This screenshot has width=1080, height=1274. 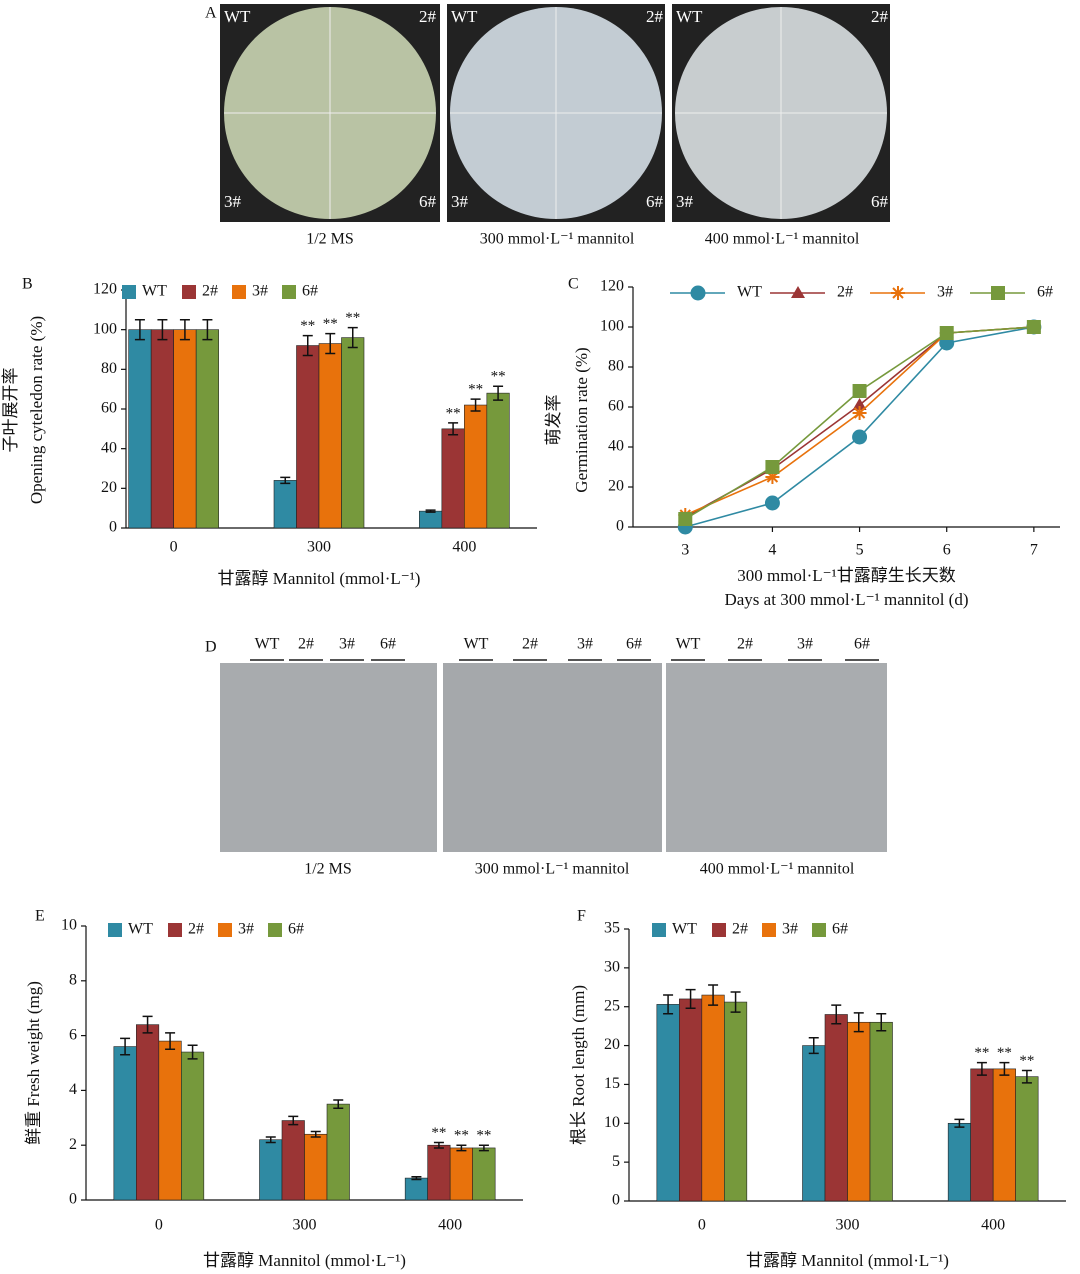 What do you see at coordinates (581, 916) in the screenshot?
I see `panel-letter: F` at bounding box center [581, 916].